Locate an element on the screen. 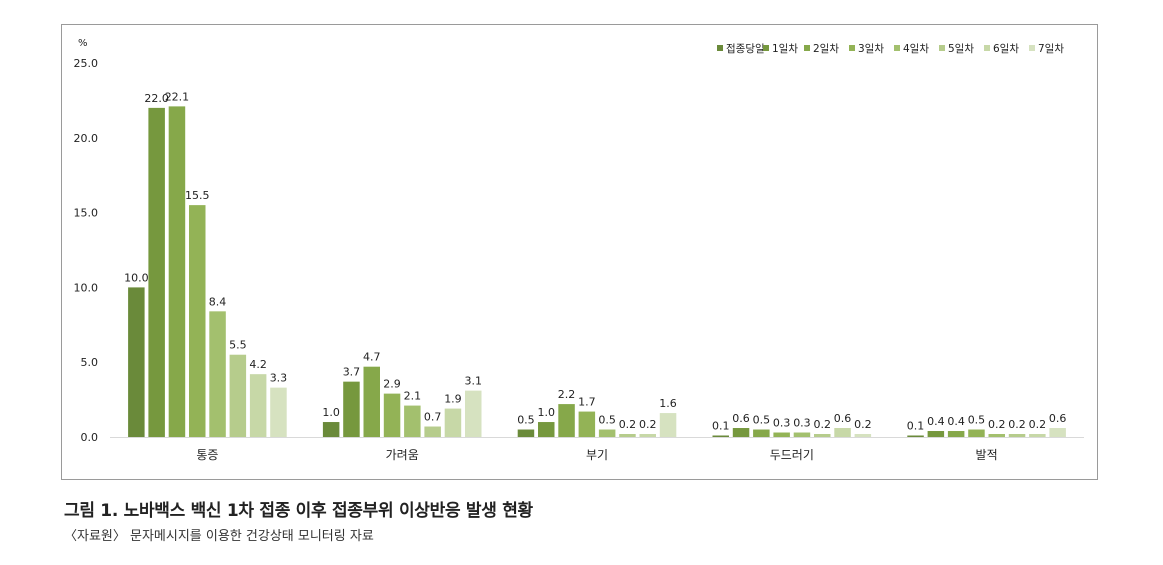 The width and height of the screenshot is (1163, 565). data-label: 3.3 is located at coordinates (279, 378).